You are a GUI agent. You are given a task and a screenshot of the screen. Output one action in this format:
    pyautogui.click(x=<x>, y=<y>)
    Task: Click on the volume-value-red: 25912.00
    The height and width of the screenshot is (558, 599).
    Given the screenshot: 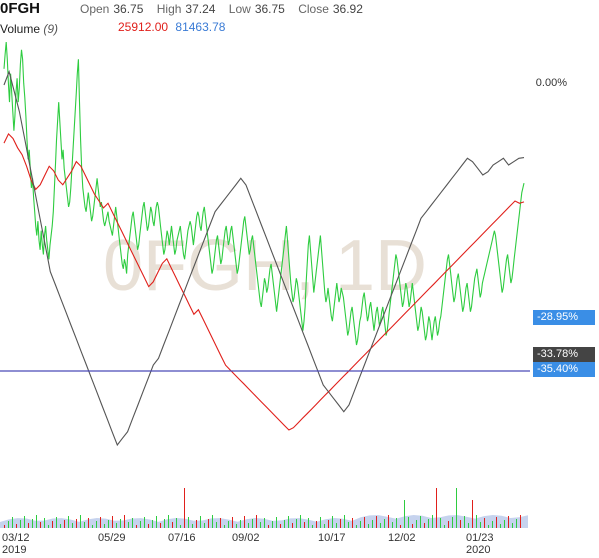 What is the action you would take?
    pyautogui.click(x=143, y=27)
    